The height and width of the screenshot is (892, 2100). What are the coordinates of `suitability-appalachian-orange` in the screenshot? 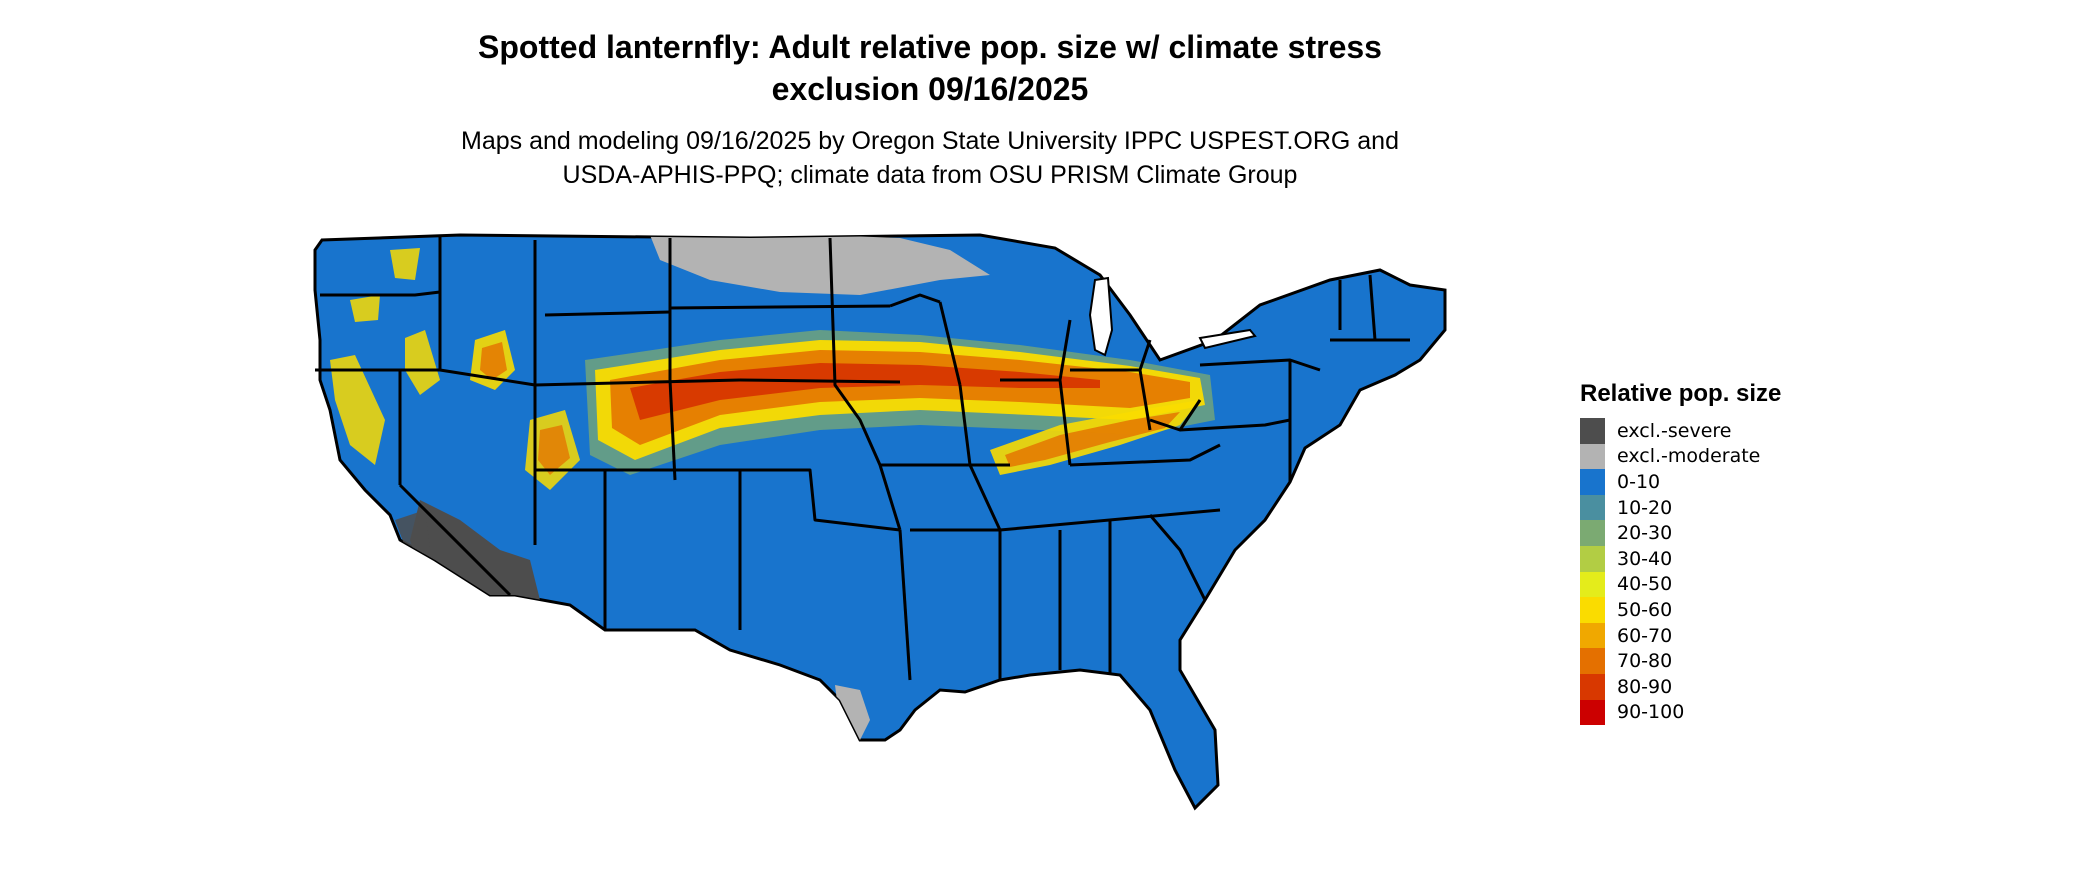 It's located at (1092, 439).